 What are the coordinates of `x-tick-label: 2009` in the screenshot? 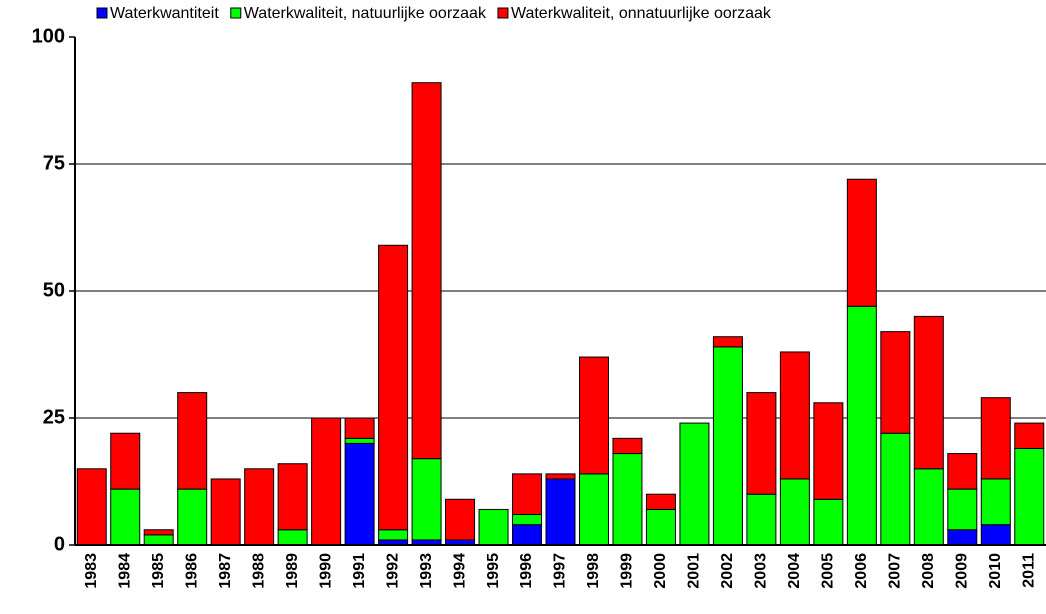 It's located at (962, 571).